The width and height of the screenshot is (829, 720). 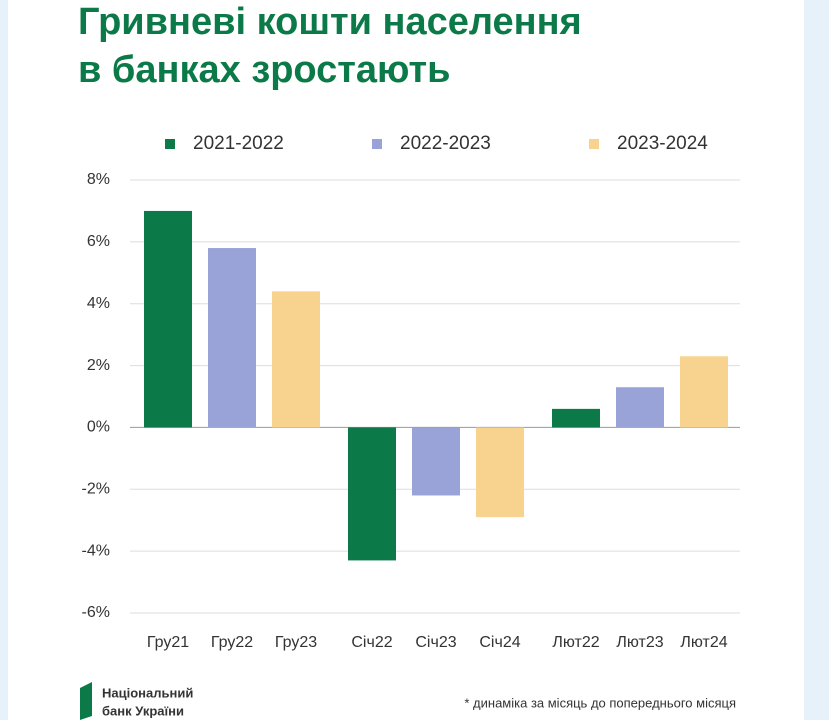 What do you see at coordinates (575, 642) in the screenshot?
I see `x-tick-label: Лют22` at bounding box center [575, 642].